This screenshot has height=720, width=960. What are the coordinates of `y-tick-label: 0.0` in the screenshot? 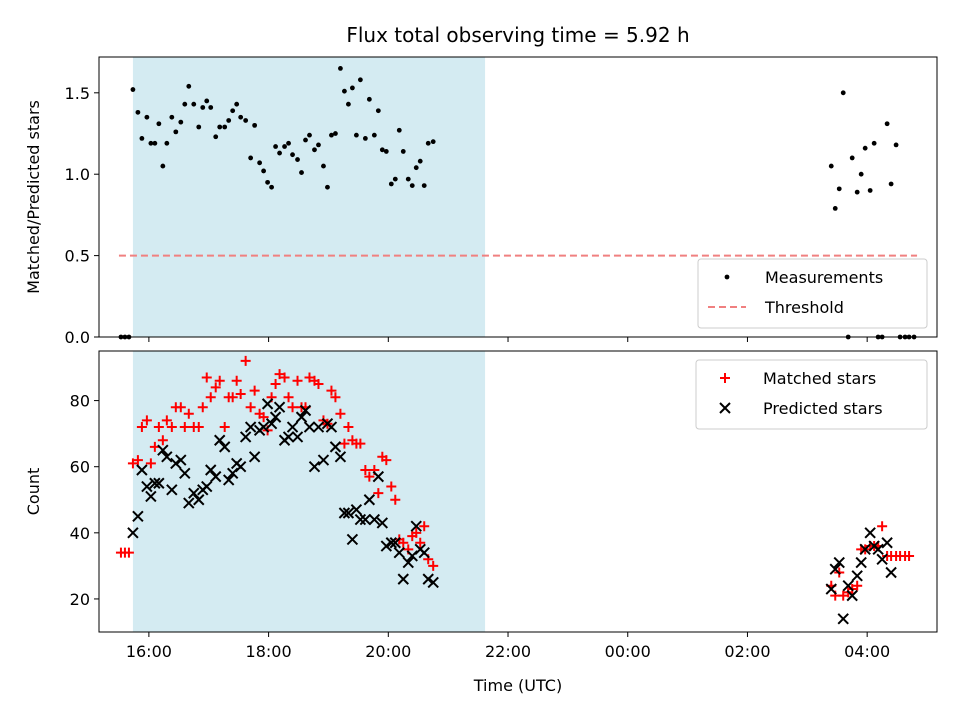 It's located at (77, 337).